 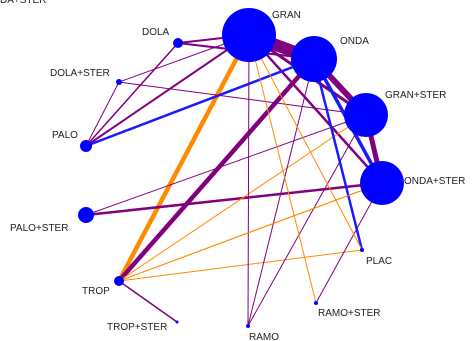 I want to click on node-label-gran-plus-ster: GRAN+STER, so click(x=415, y=95).